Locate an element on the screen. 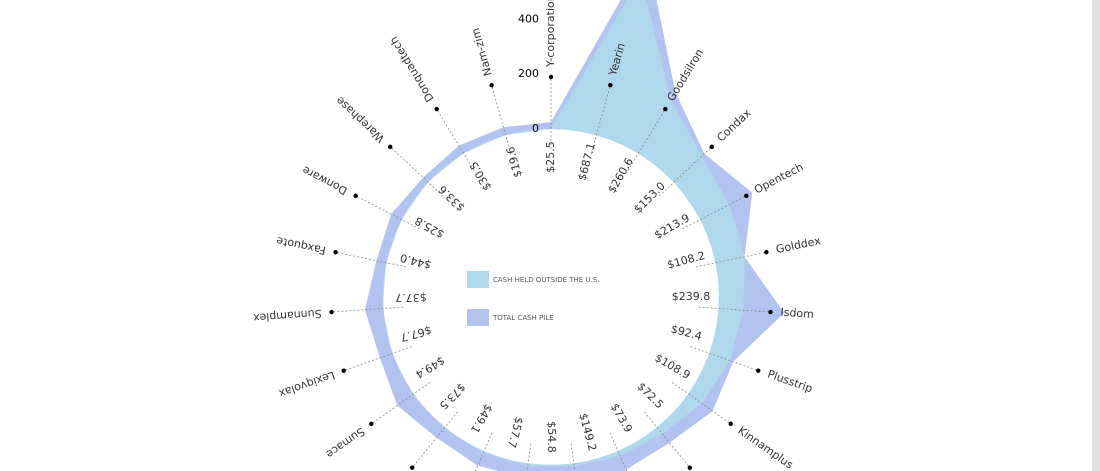  value-label: $260.6 is located at coordinates (620, 176).